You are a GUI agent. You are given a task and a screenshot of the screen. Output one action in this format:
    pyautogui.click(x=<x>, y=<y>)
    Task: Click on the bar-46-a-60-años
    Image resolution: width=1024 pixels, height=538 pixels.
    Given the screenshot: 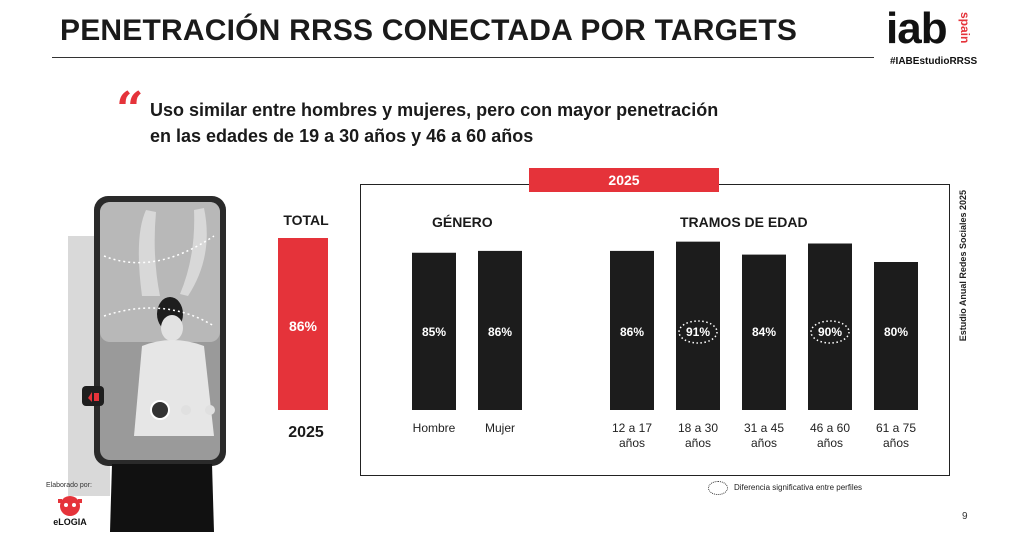 What is the action you would take?
    pyautogui.click(x=830, y=326)
    